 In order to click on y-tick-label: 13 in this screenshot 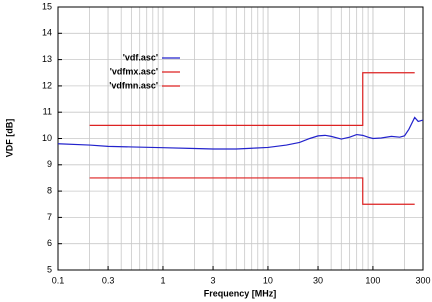, I will do `click(47, 59)`.